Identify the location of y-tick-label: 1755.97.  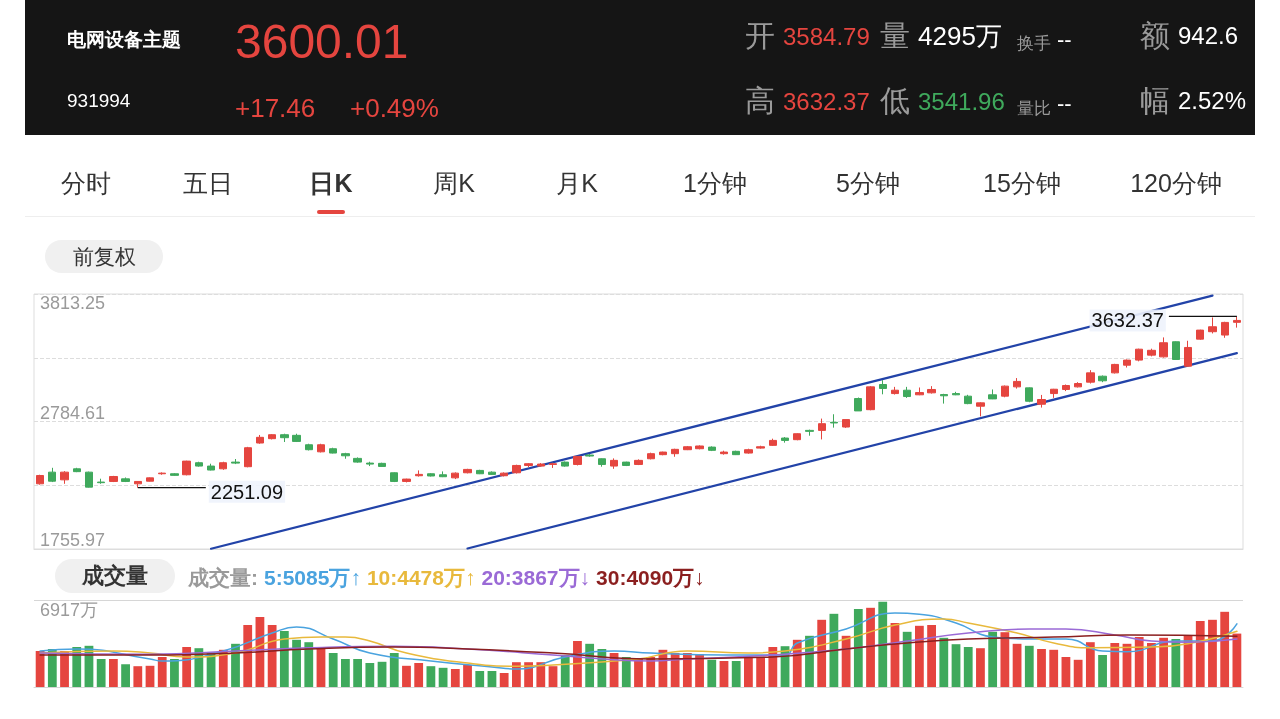
(73, 540).